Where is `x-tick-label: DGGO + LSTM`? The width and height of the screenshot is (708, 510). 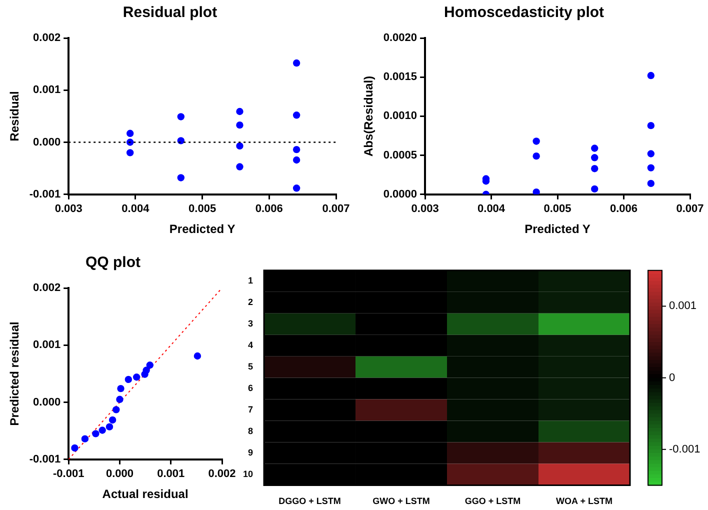 x-tick-label: DGGO + LSTM is located at coordinates (309, 501).